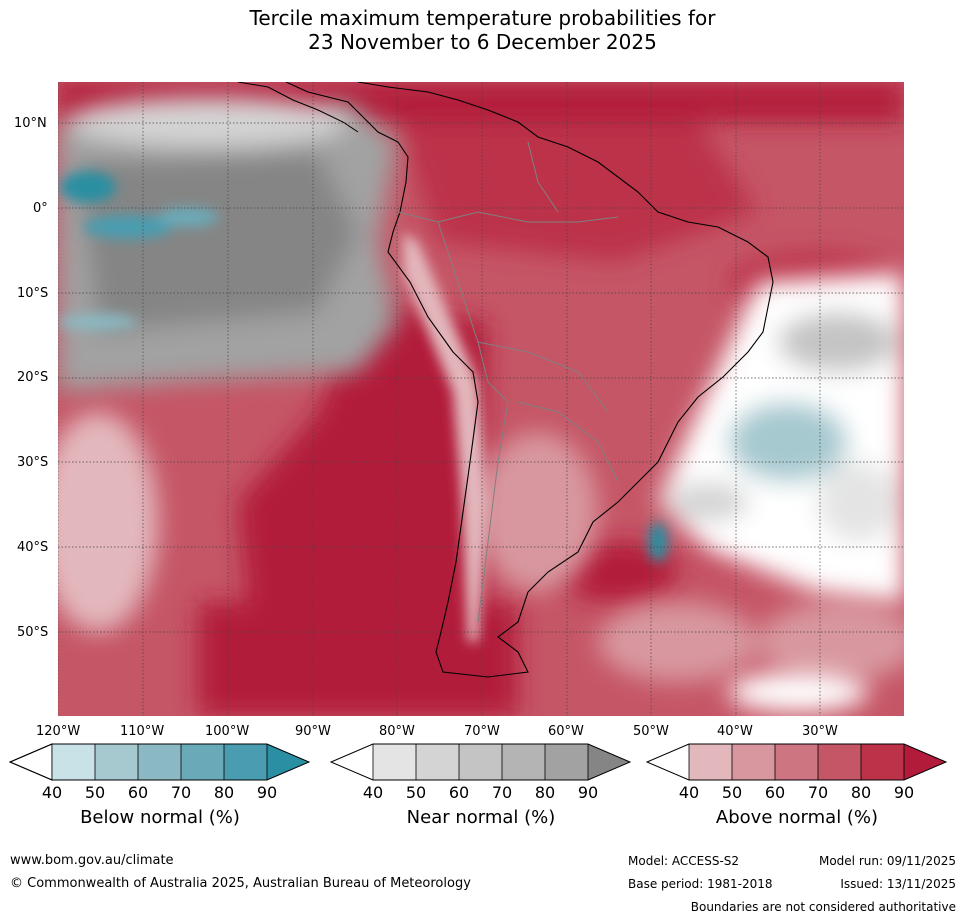  Describe the element at coordinates (775, 792) in the screenshot. I see `above-tick-60: 60` at that location.